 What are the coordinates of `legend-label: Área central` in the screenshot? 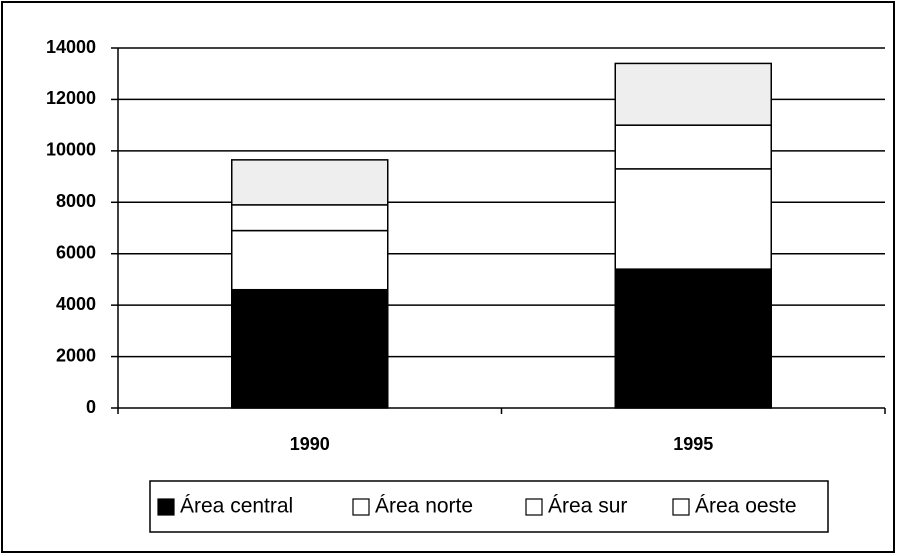 It's located at (236, 506).